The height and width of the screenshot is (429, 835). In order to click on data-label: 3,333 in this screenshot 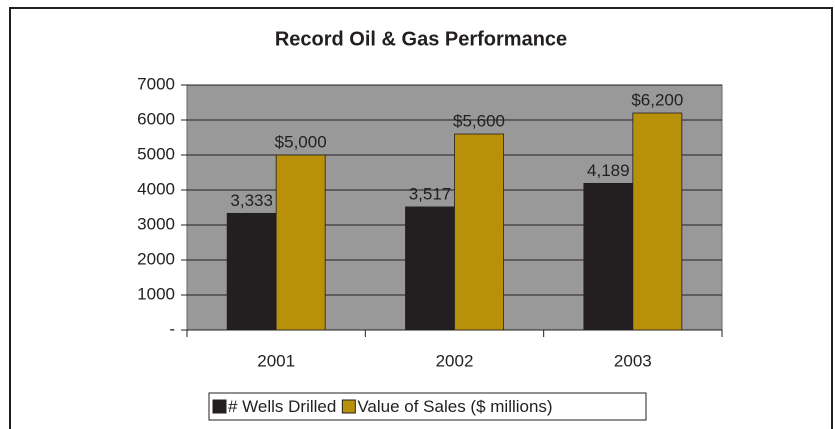, I will do `click(251, 200)`.